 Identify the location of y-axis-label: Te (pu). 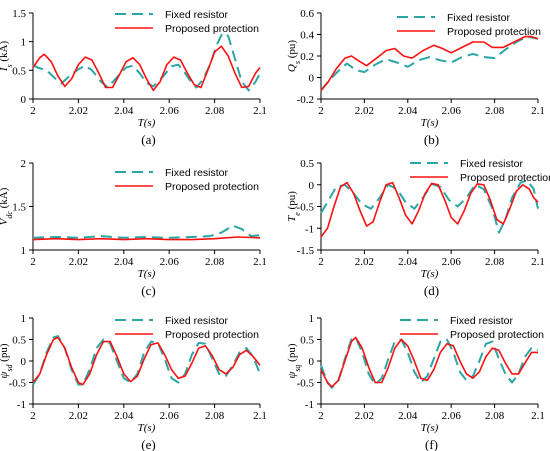
(294, 206).